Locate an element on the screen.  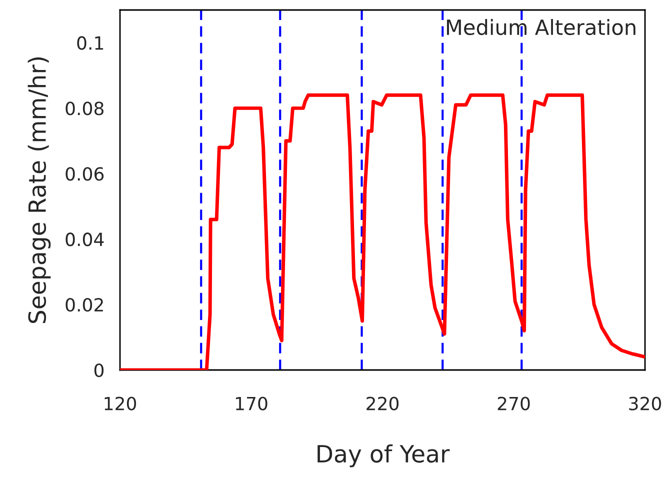
y-tick-label: 0.1 is located at coordinates (90, 43).